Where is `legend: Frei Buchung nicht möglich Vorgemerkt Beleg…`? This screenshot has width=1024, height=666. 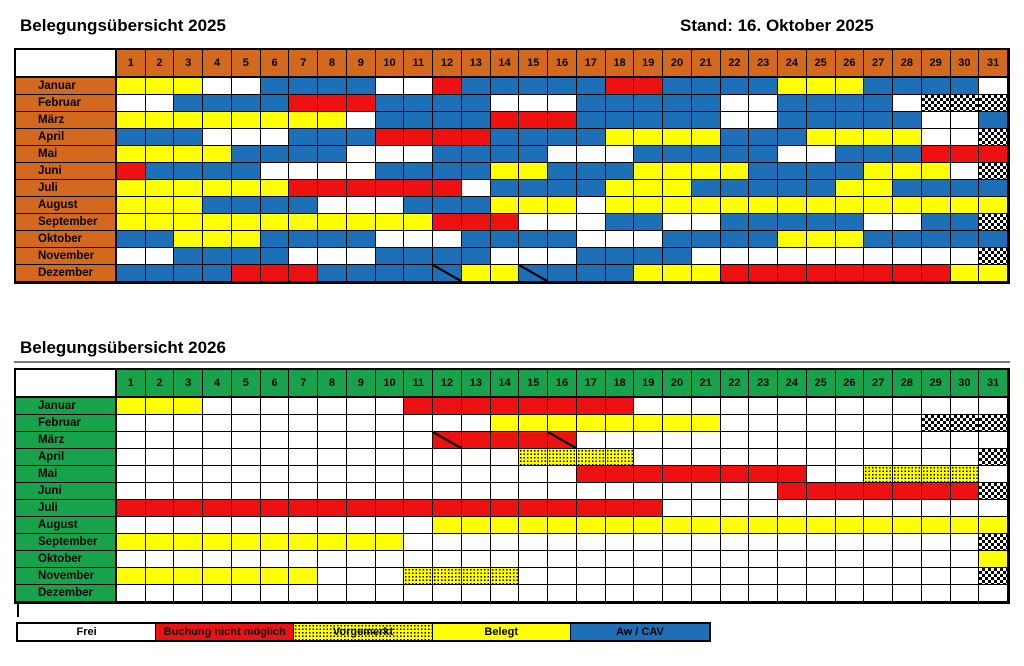 legend: Frei Buchung nicht möglich Vorgemerkt Beleg… is located at coordinates (363, 632).